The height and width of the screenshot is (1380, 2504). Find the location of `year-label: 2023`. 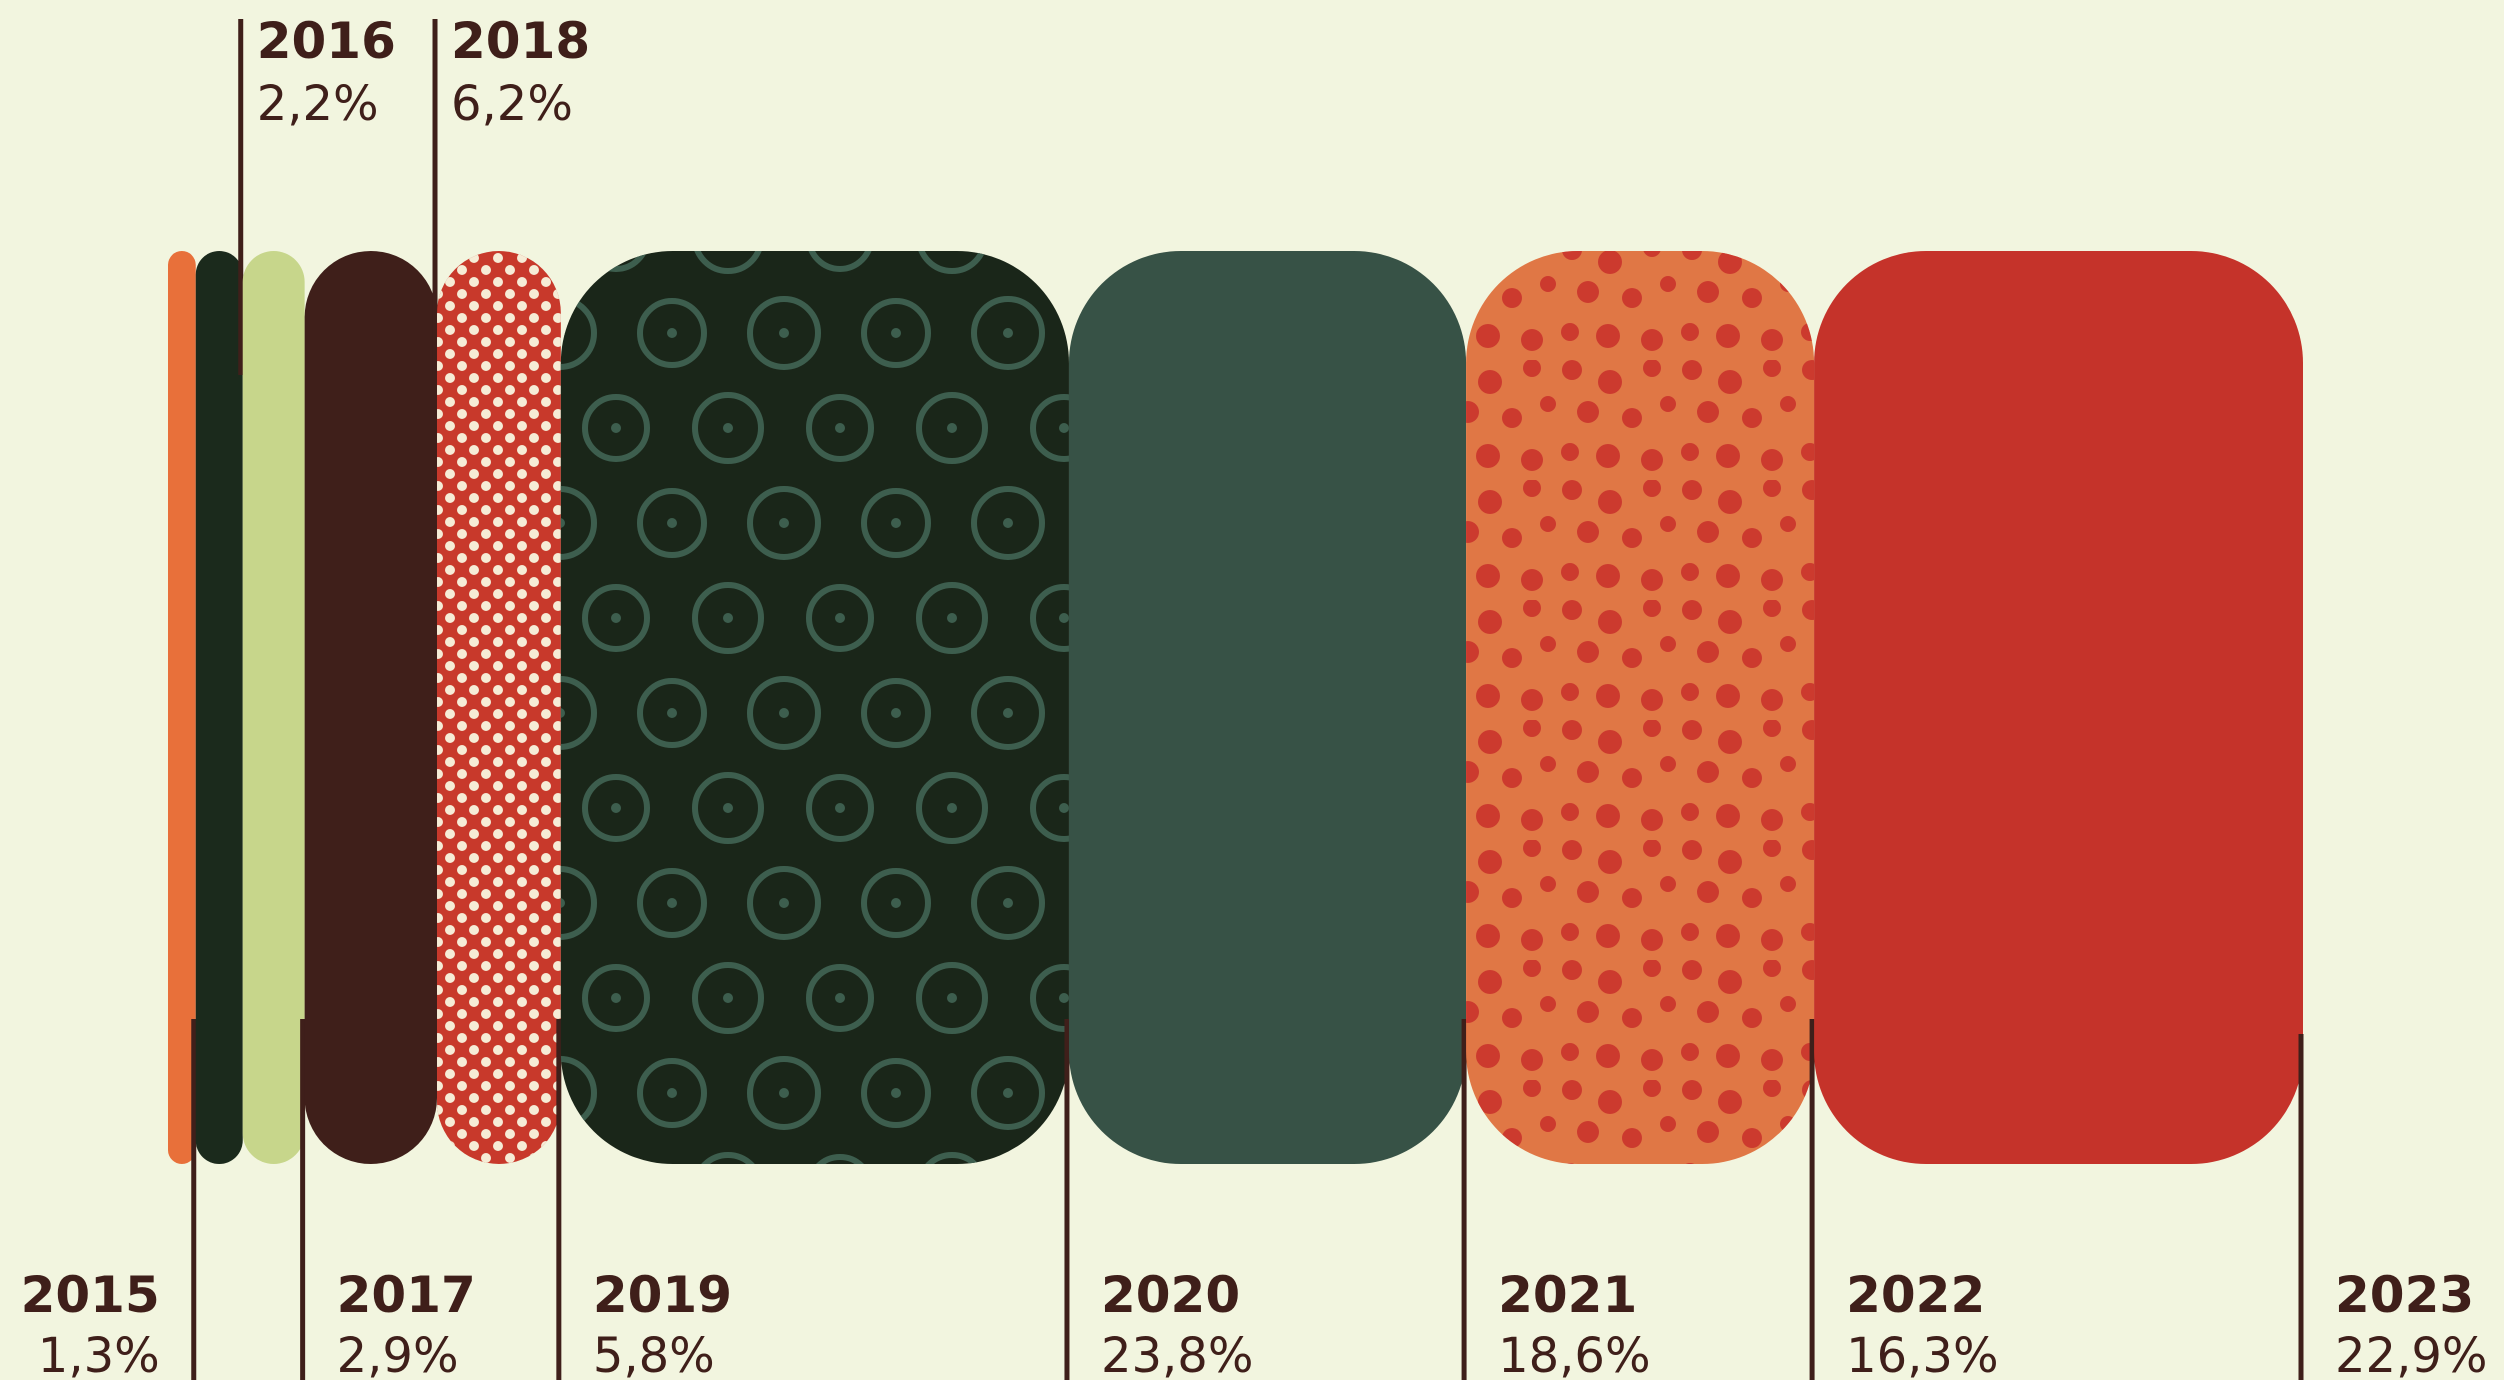

year-label: 2023 is located at coordinates (2404, 1295).